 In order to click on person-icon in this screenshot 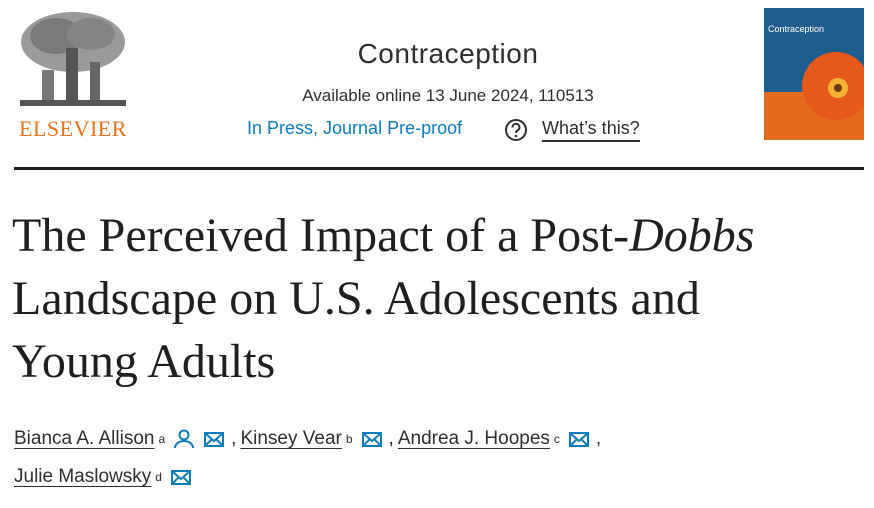, I will do `click(184, 439)`.